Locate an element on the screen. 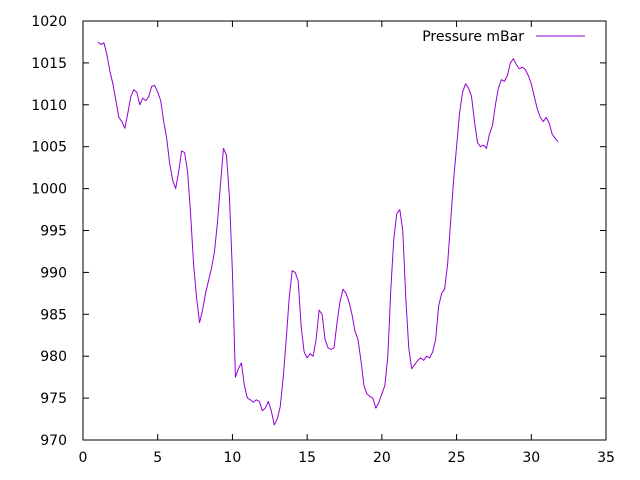 The width and height of the screenshot is (640, 480). x-tick-label: 30 is located at coordinates (531, 458).